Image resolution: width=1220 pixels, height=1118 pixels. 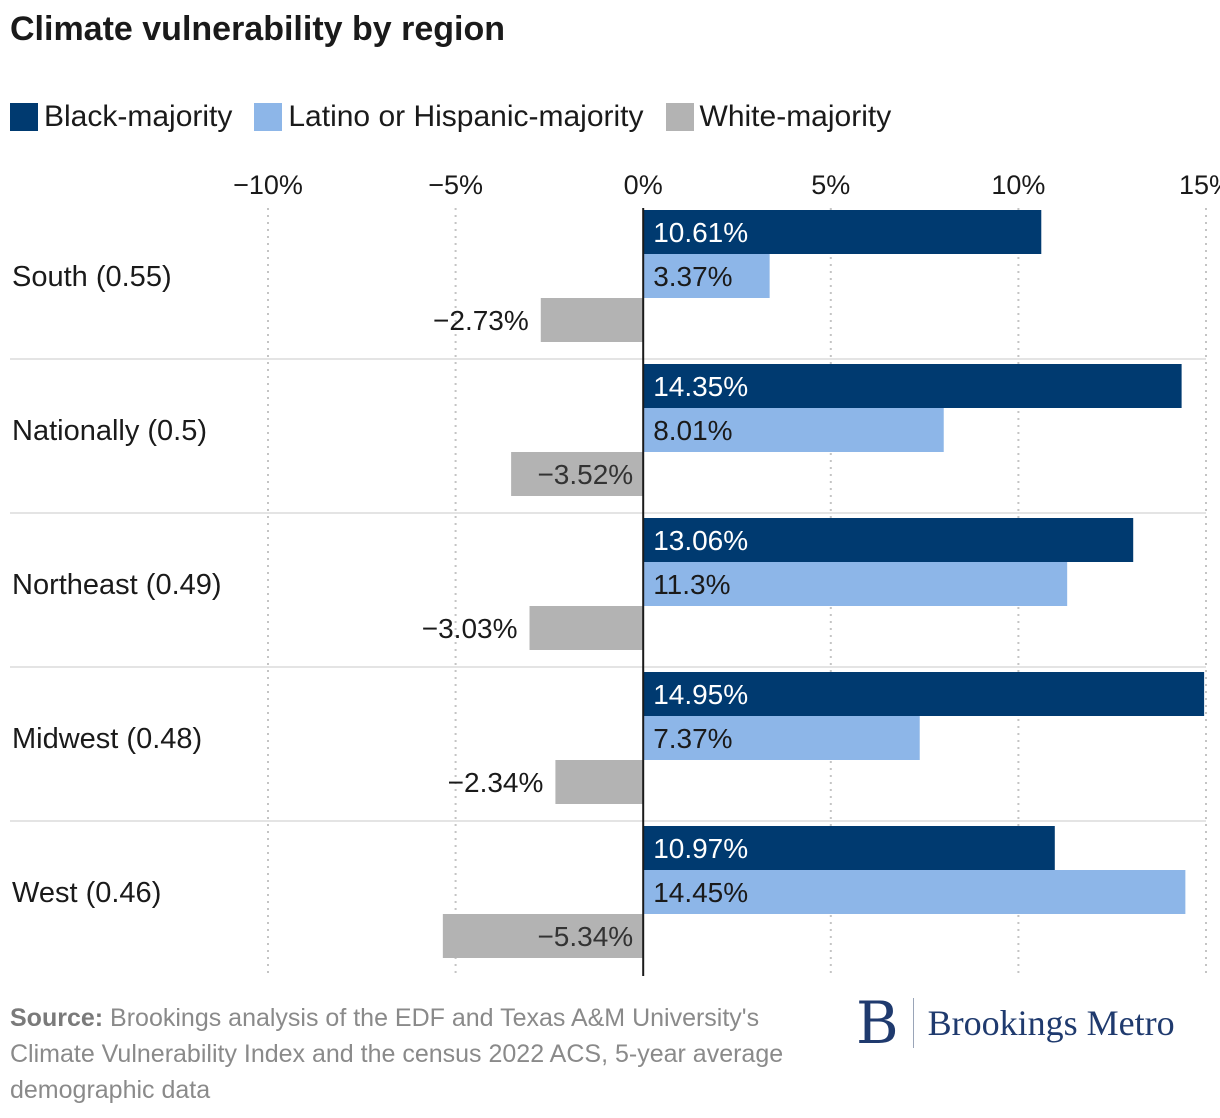 What do you see at coordinates (470, 628) in the screenshot?
I see `data-label: −3.03%` at bounding box center [470, 628].